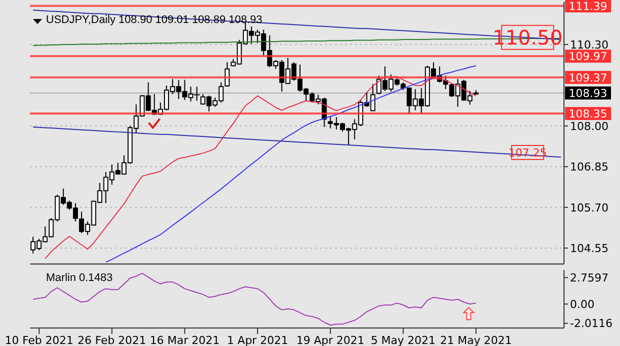 The width and height of the screenshot is (620, 346). I want to click on x-tick-label: 16 Mar 2021, so click(185, 340).